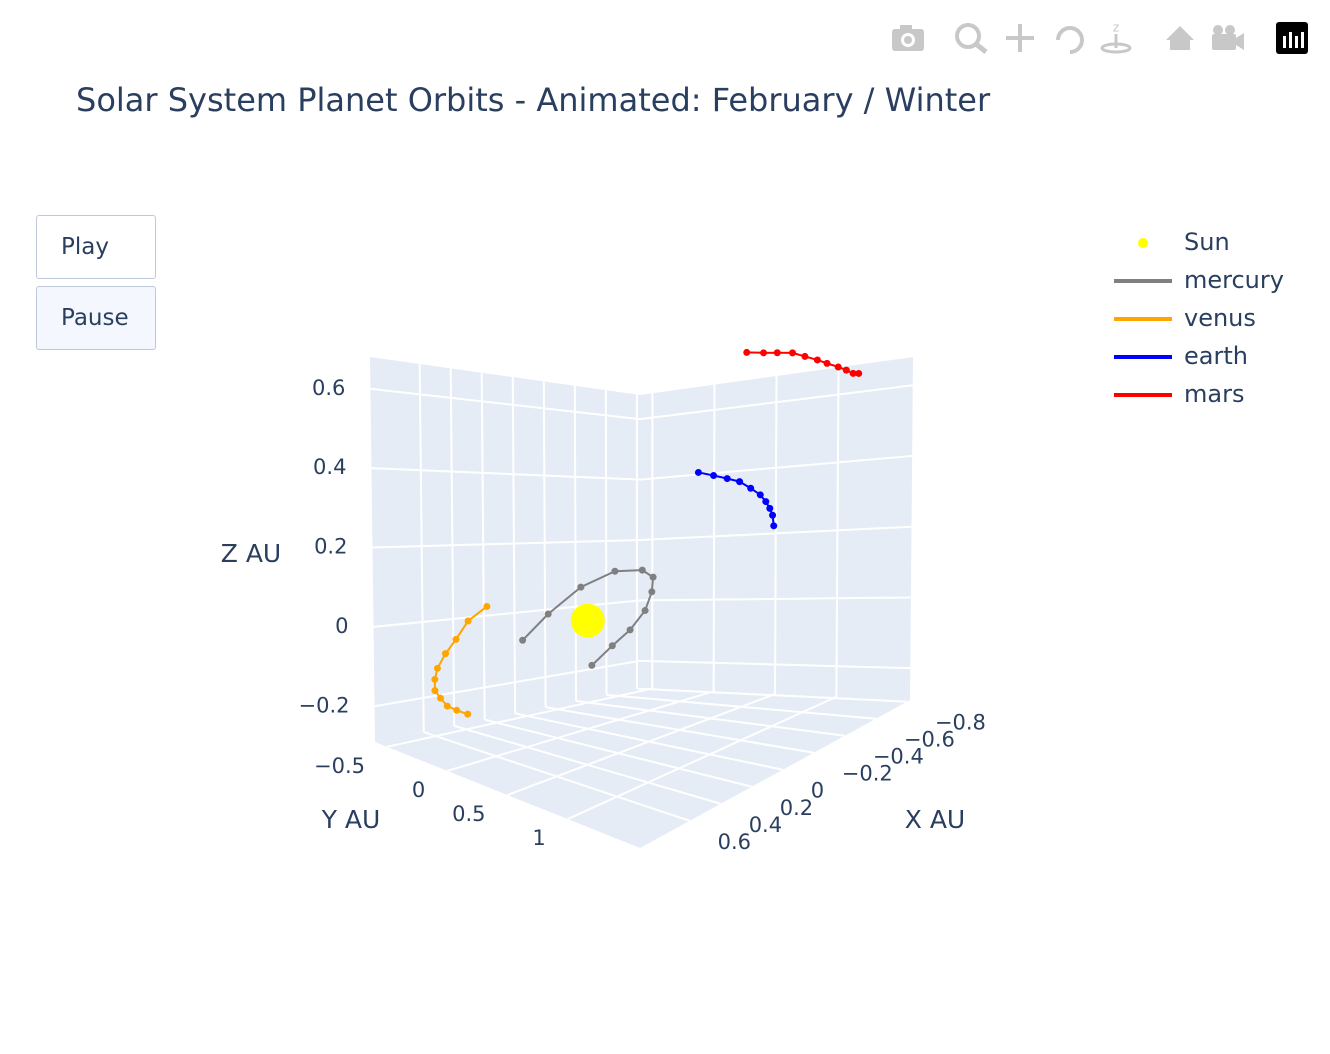  Describe the element at coordinates (1292, 38) in the screenshot. I see `plotly-logo` at that location.